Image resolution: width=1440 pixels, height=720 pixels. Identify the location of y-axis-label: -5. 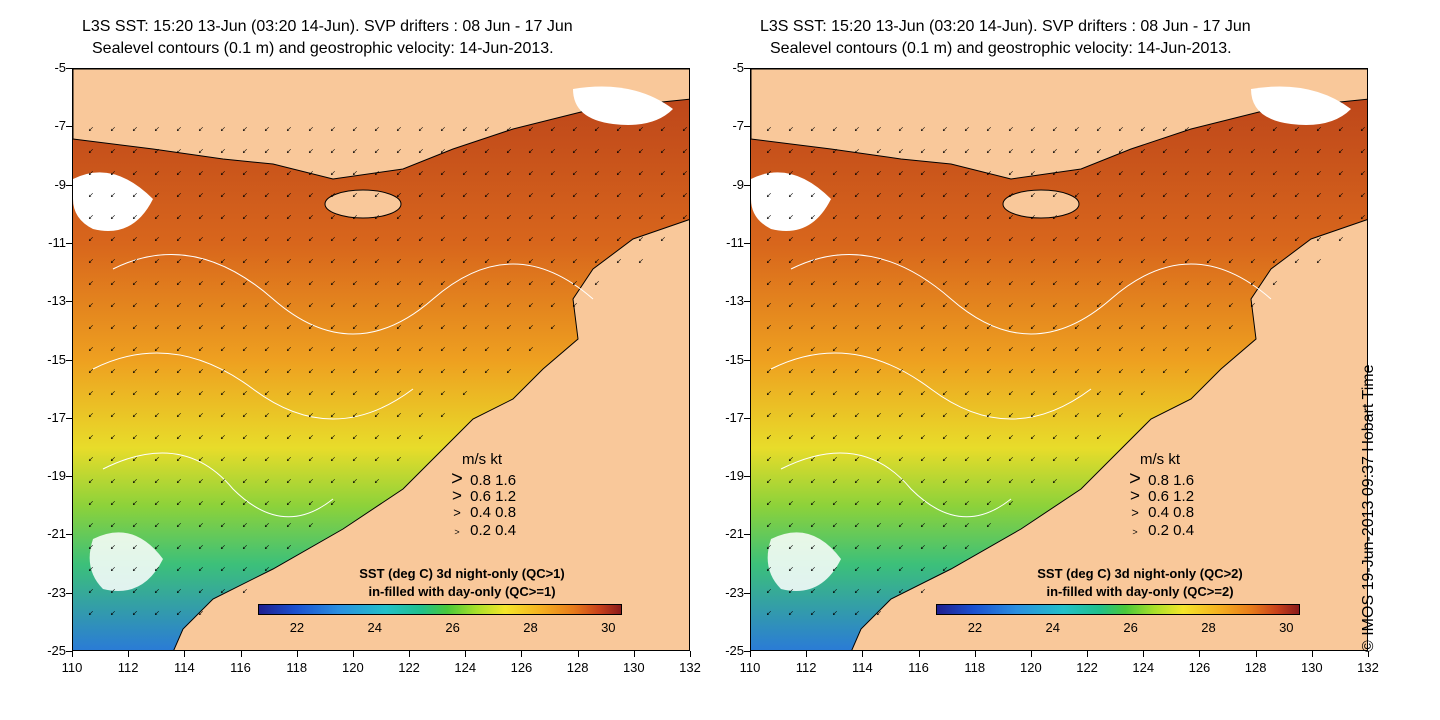
(60, 67).